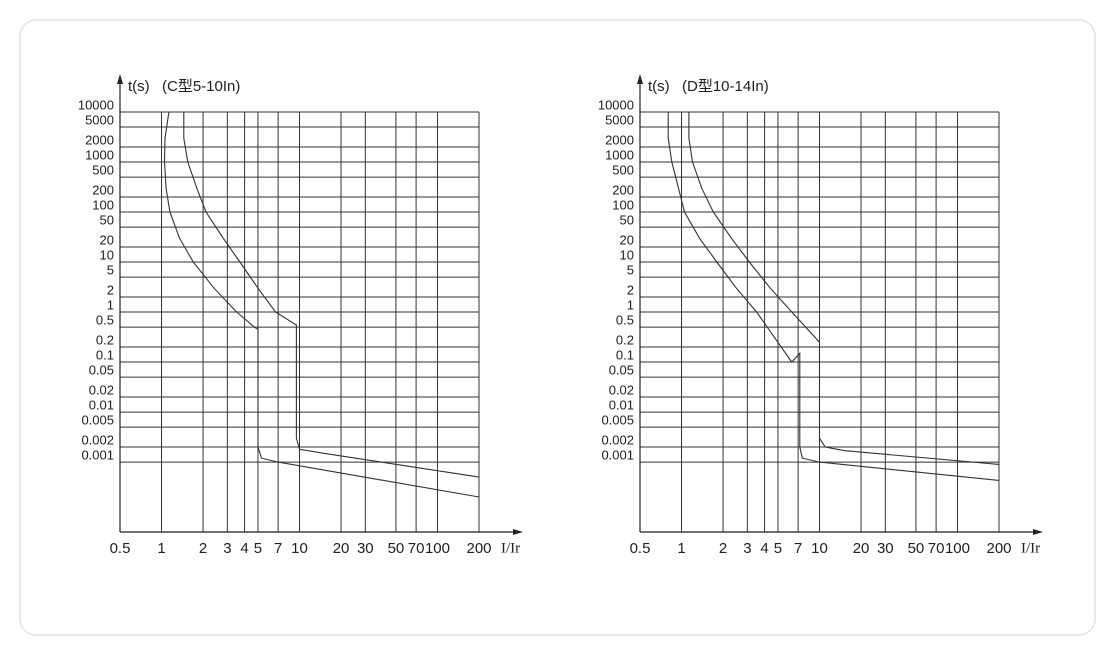  What do you see at coordinates (201, 86) in the screenshot?
I see `chart-title: (C型5-10In)` at bounding box center [201, 86].